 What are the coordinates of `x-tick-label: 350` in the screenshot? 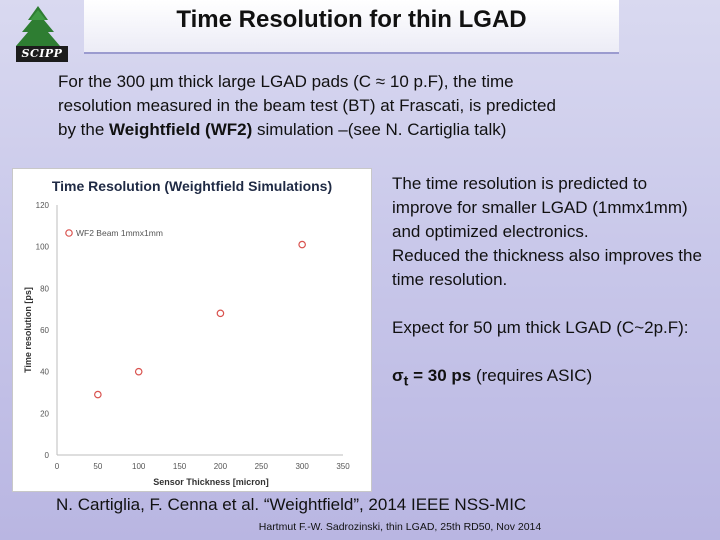 It's located at (343, 466).